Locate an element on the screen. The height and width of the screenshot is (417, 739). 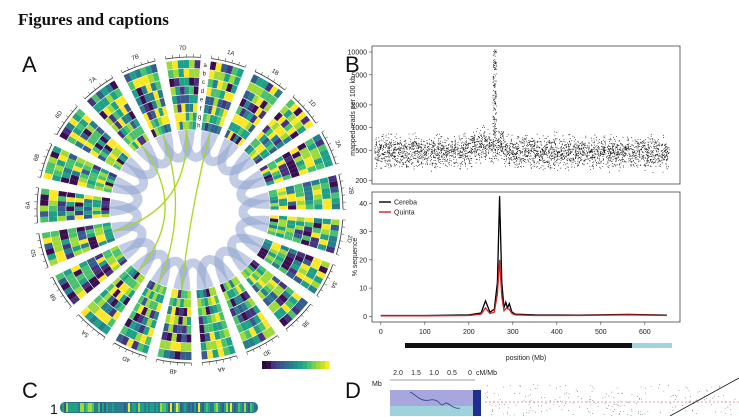
d-top-tick: 1.5 is located at coordinates (416, 373).